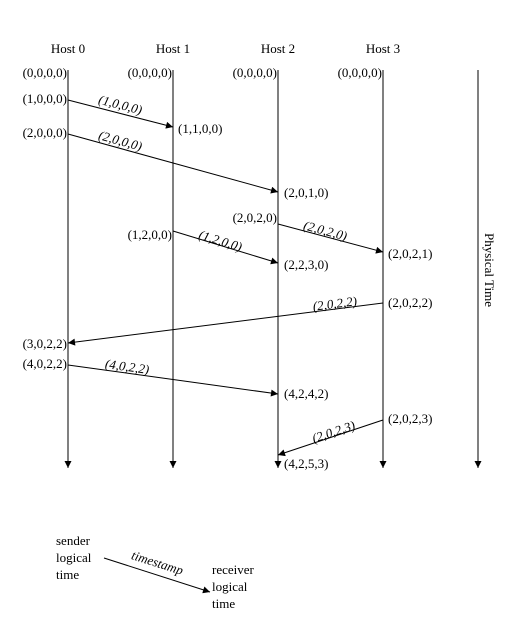 This screenshot has height=624, width=530. What do you see at coordinates (278, 48) in the screenshot?
I see `host-label: Host 2` at bounding box center [278, 48].